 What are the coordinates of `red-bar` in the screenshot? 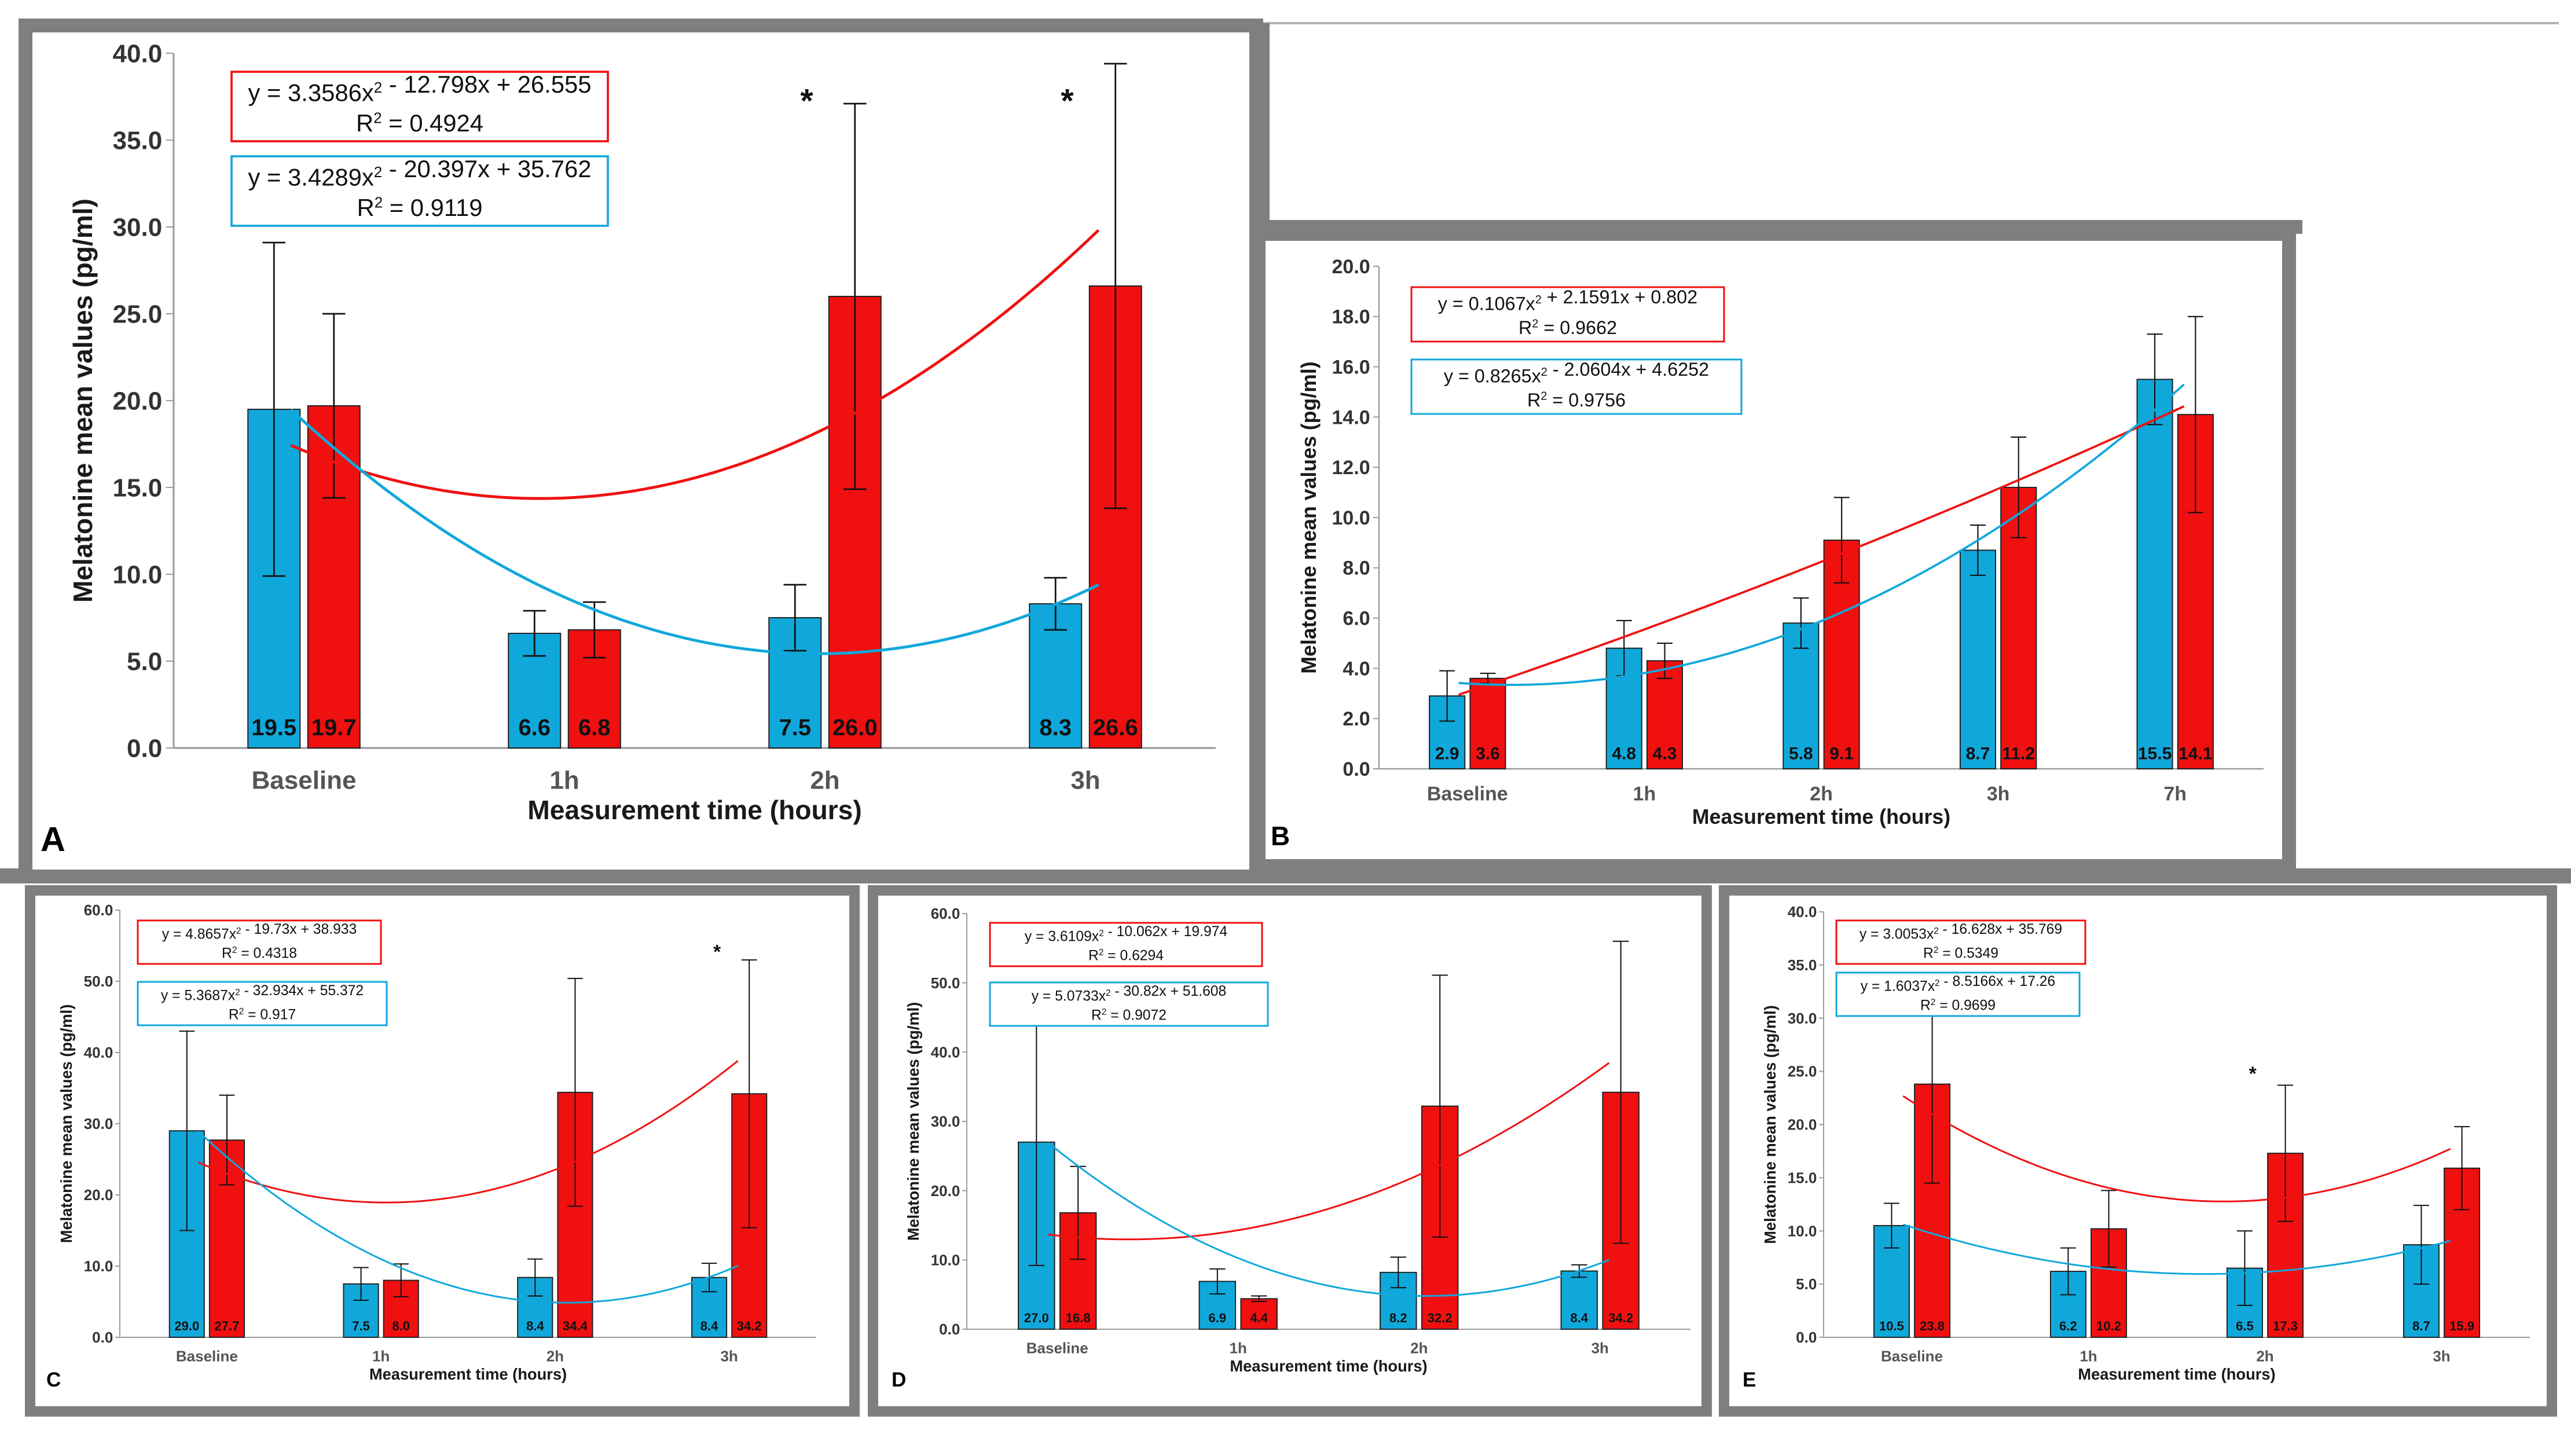 It's located at (1488, 723).